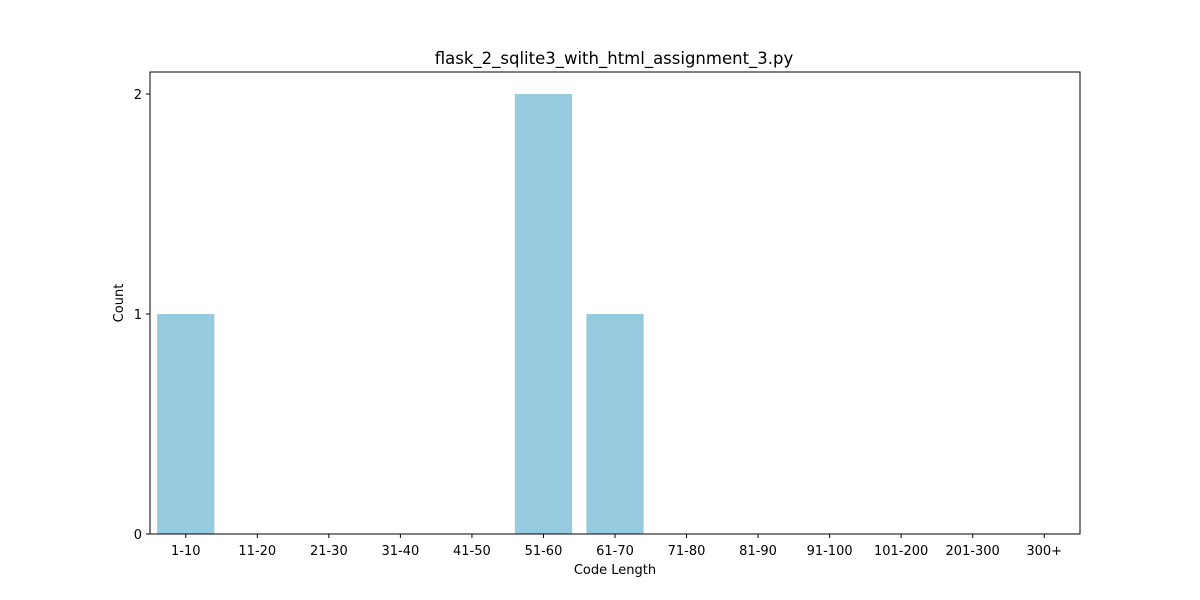 The width and height of the screenshot is (1200, 600). What do you see at coordinates (758, 551) in the screenshot?
I see `x-tick-label: 81-90` at bounding box center [758, 551].